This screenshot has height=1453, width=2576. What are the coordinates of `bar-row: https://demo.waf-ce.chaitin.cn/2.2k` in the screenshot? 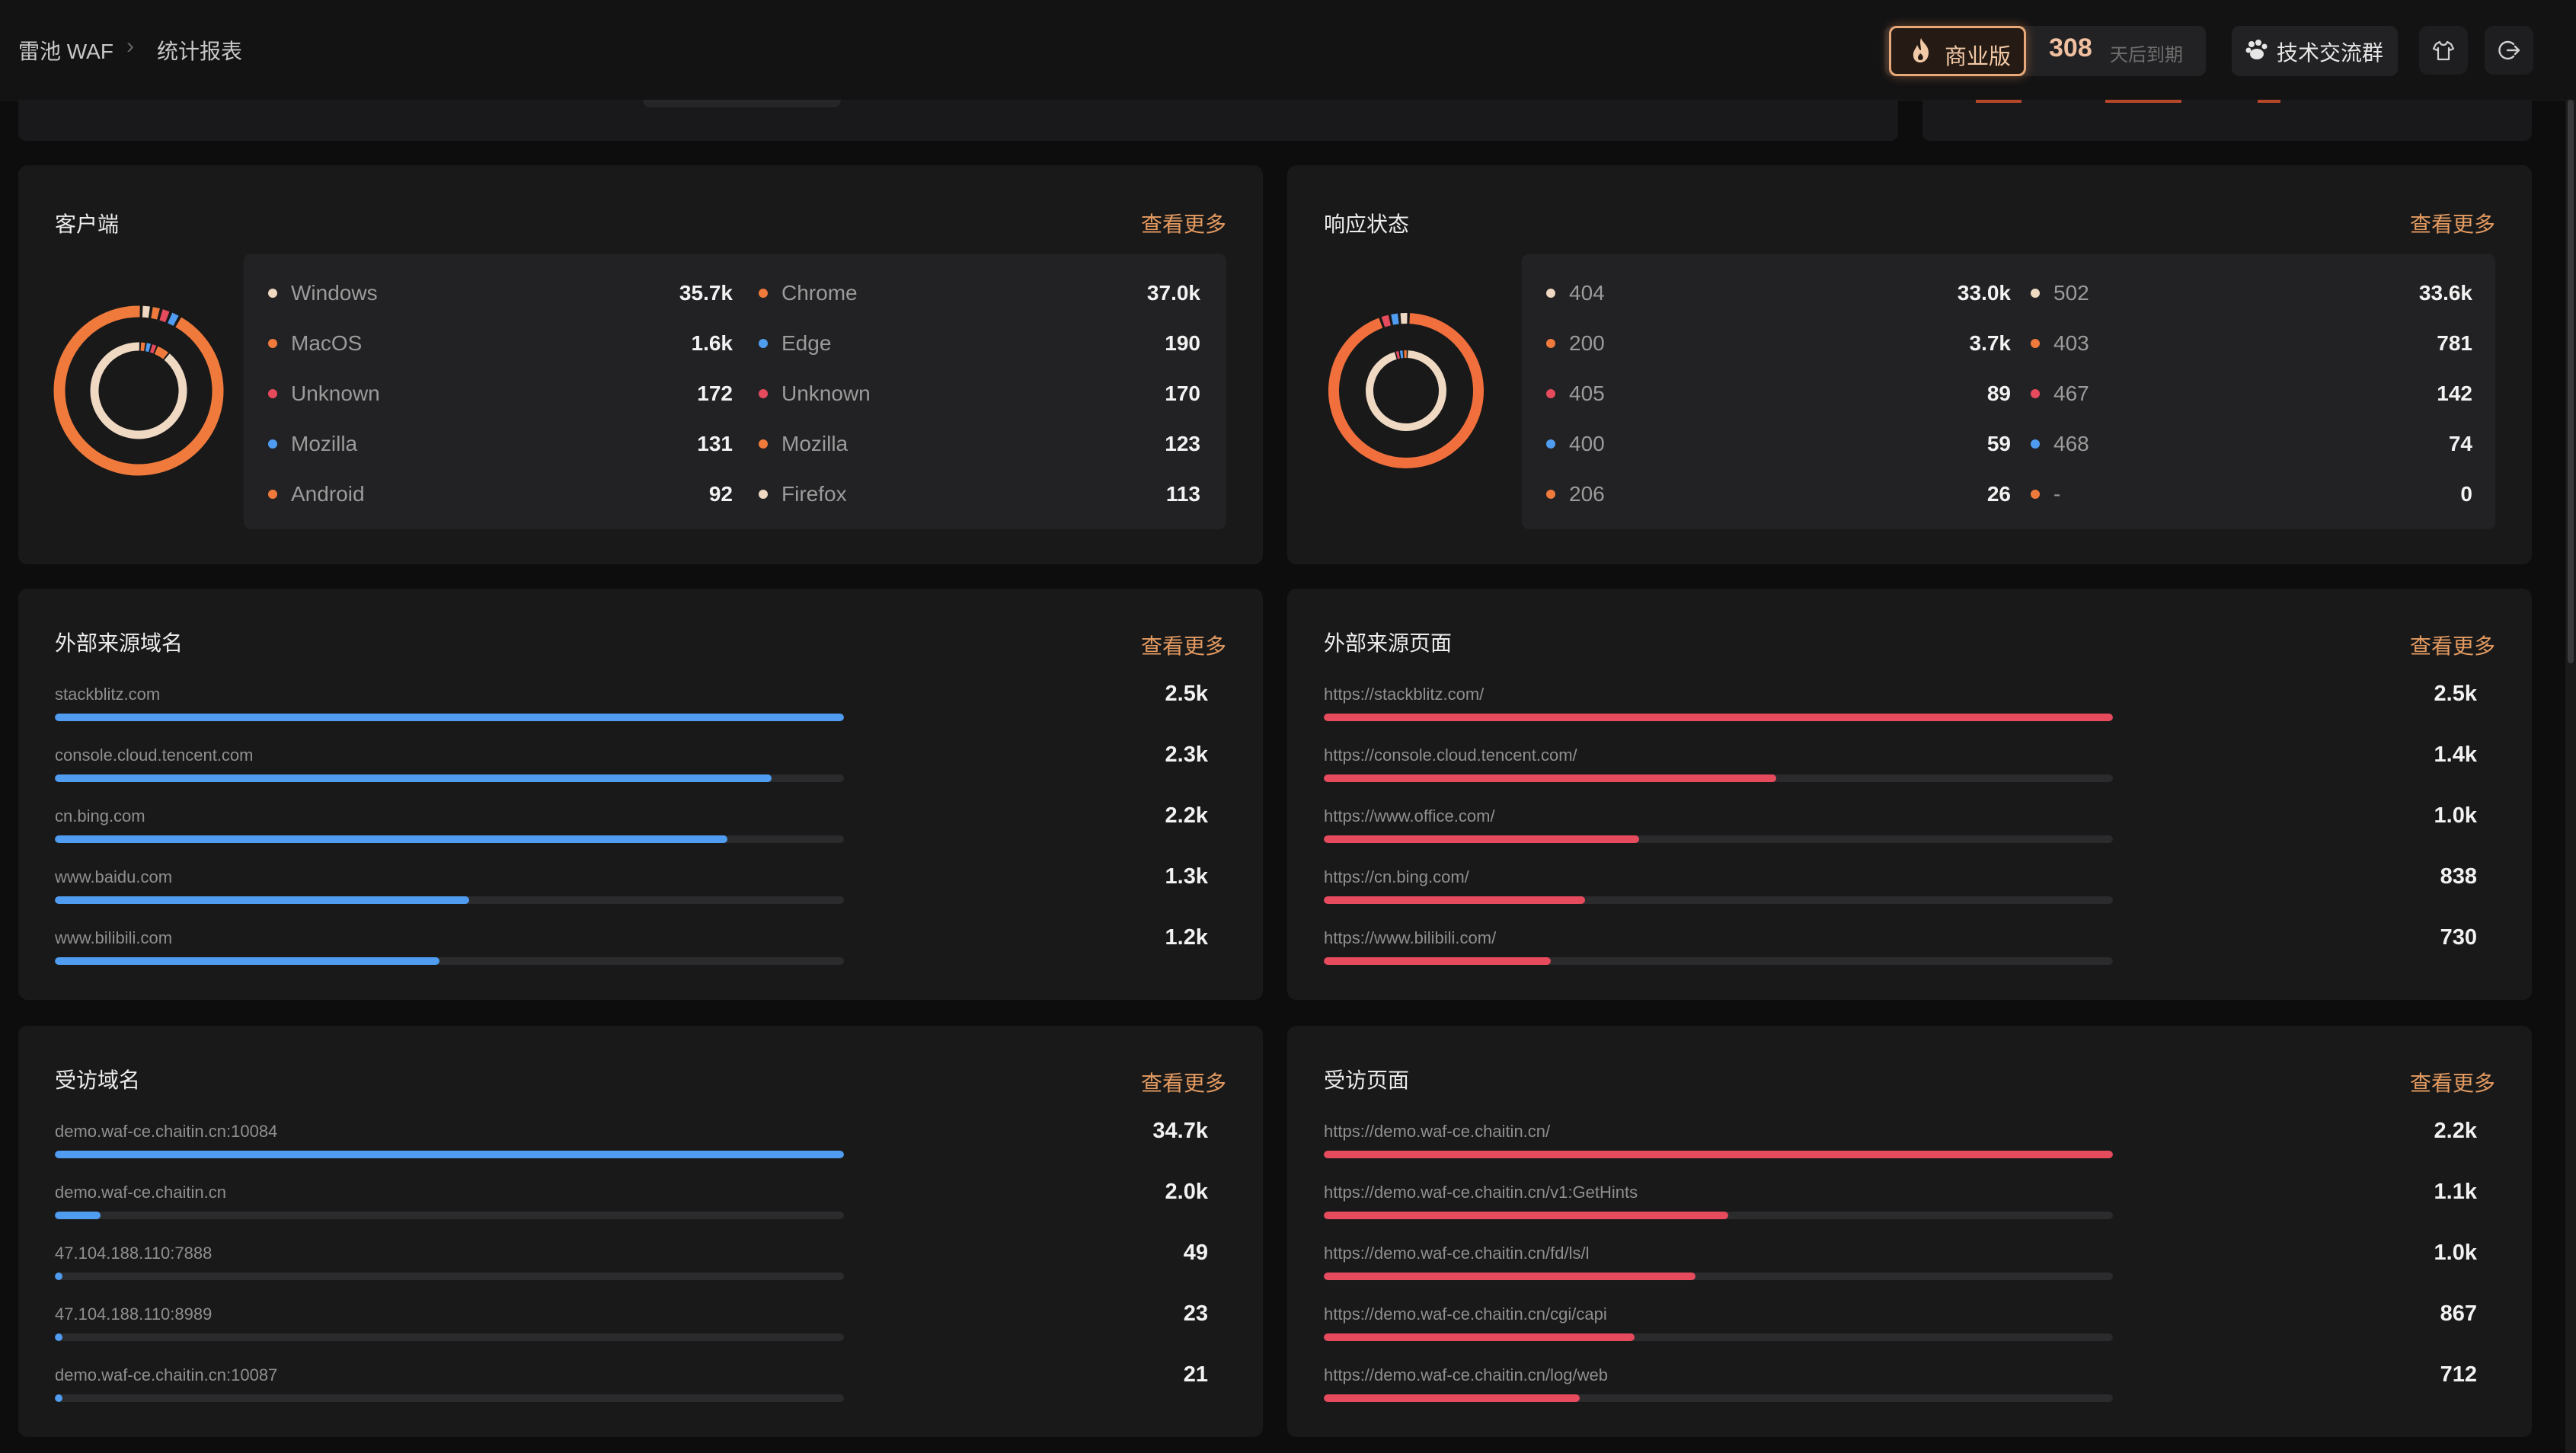 It's located at (1891, 1143).